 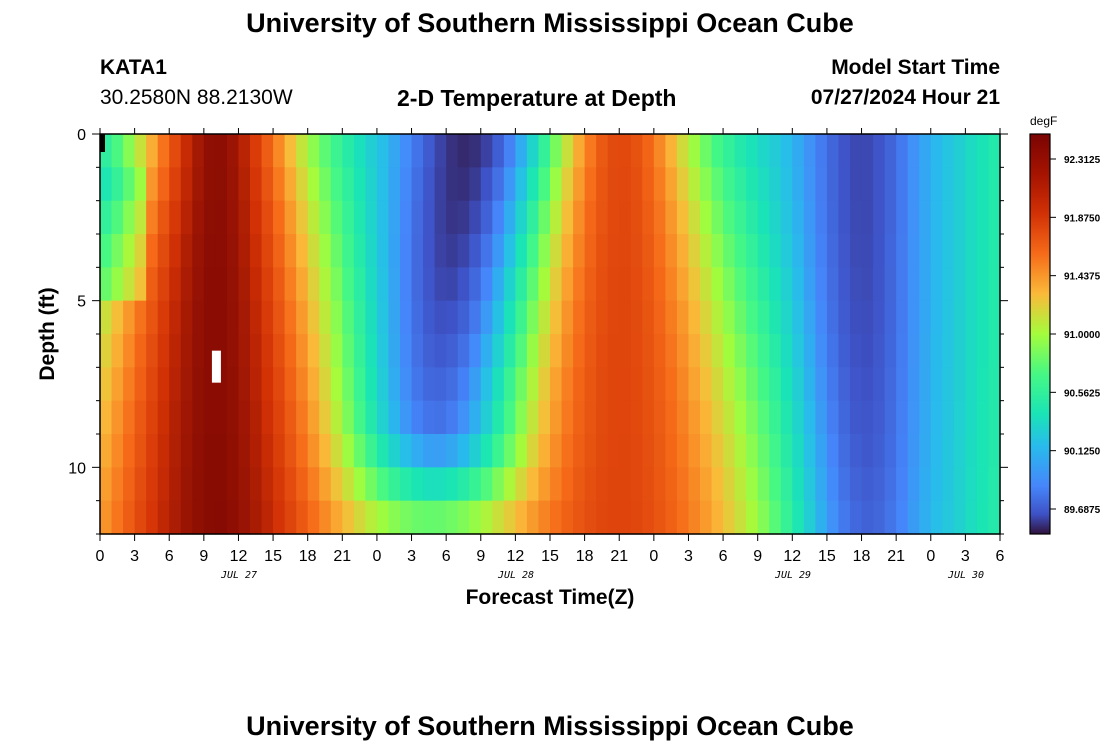 I want to click on model-start-label: Model Start Time, so click(x=915, y=67).